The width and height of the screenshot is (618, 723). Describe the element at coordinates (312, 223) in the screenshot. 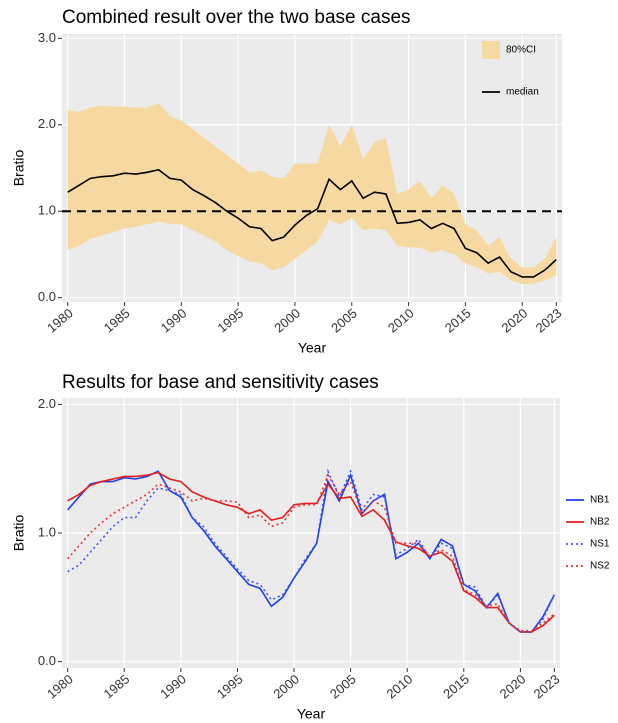

I see `series-line` at that location.